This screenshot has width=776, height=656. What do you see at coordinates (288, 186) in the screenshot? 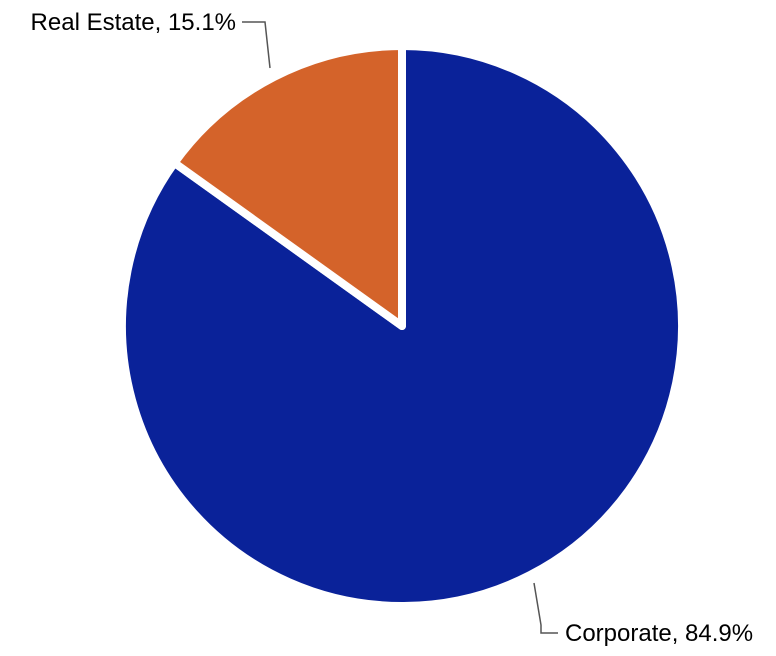
I see `pie-slice-real-estate` at bounding box center [288, 186].